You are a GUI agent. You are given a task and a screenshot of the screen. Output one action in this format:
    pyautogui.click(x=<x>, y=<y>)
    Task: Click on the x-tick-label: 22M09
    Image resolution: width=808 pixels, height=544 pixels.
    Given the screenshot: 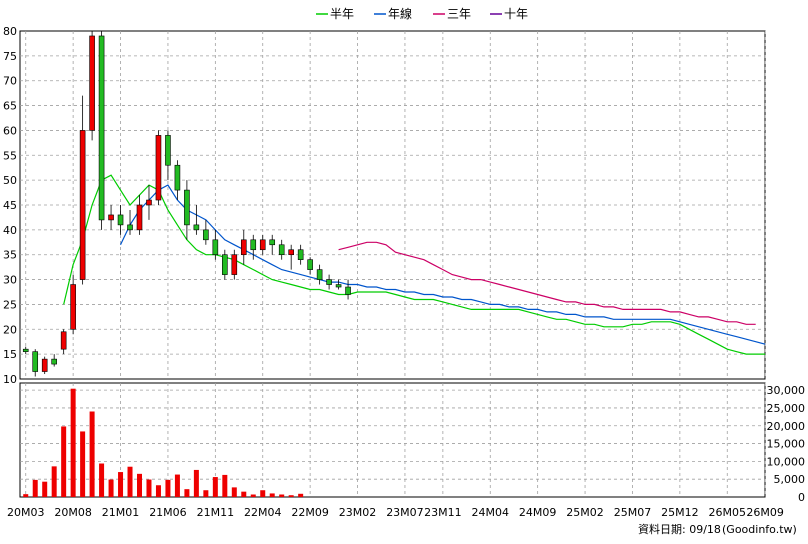 What is the action you would take?
    pyautogui.click(x=310, y=512)
    